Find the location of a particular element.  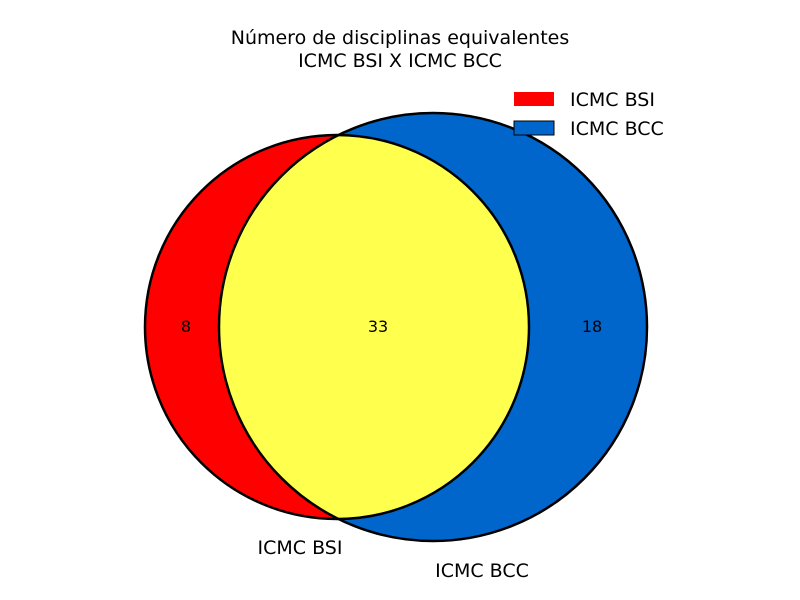

legend-swatch-icmc-bcc is located at coordinates (534, 128).